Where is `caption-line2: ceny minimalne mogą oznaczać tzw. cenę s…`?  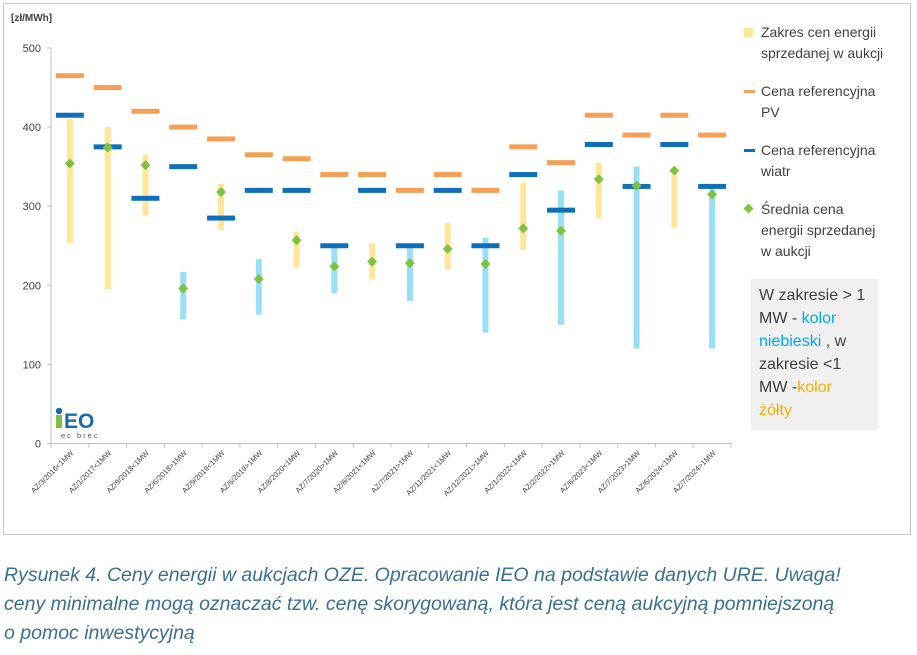
caption-line2: ceny minimalne mogą oznaczać tzw. cenę s… is located at coordinates (419, 604).